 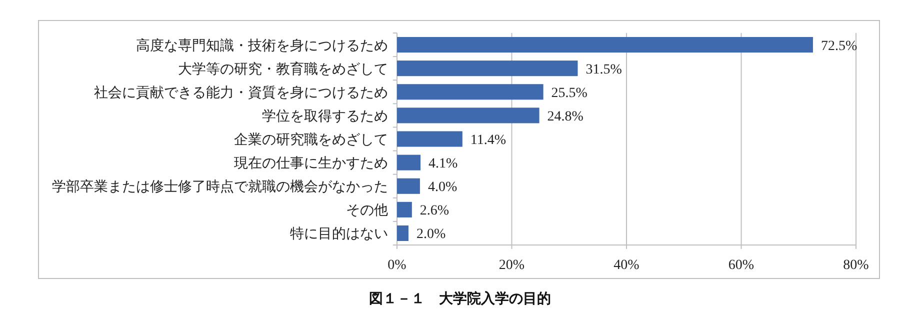 I want to click on y-tick-label: 特に目的はない, so click(x=339, y=234).